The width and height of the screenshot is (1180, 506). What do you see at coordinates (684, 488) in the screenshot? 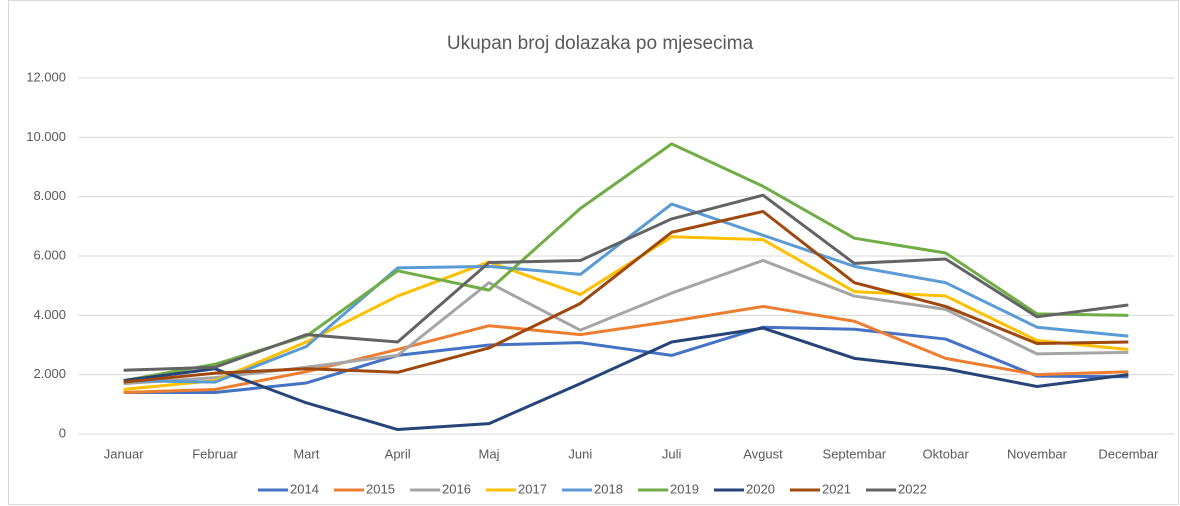
I see `legend-label: 2019` at bounding box center [684, 488].